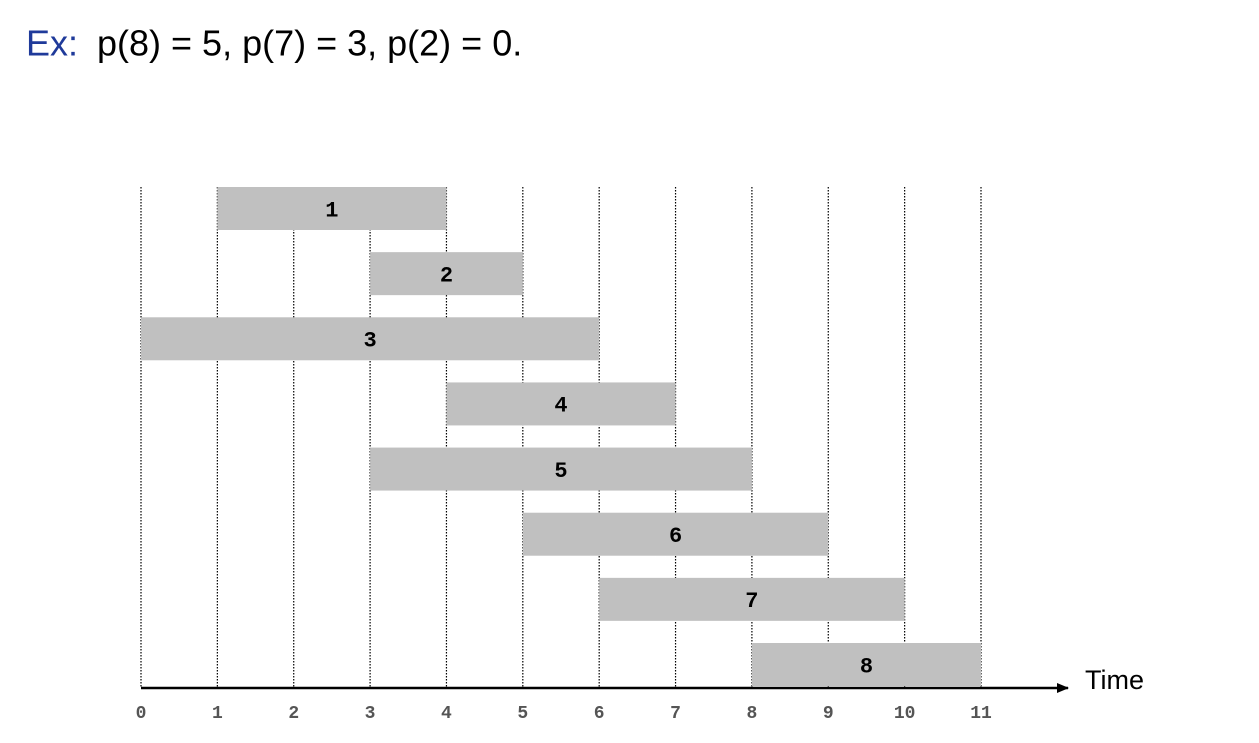 The width and height of the screenshot is (1259, 743). Describe the element at coordinates (1114, 680) in the screenshot. I see `x-axis-label: Time` at that location.